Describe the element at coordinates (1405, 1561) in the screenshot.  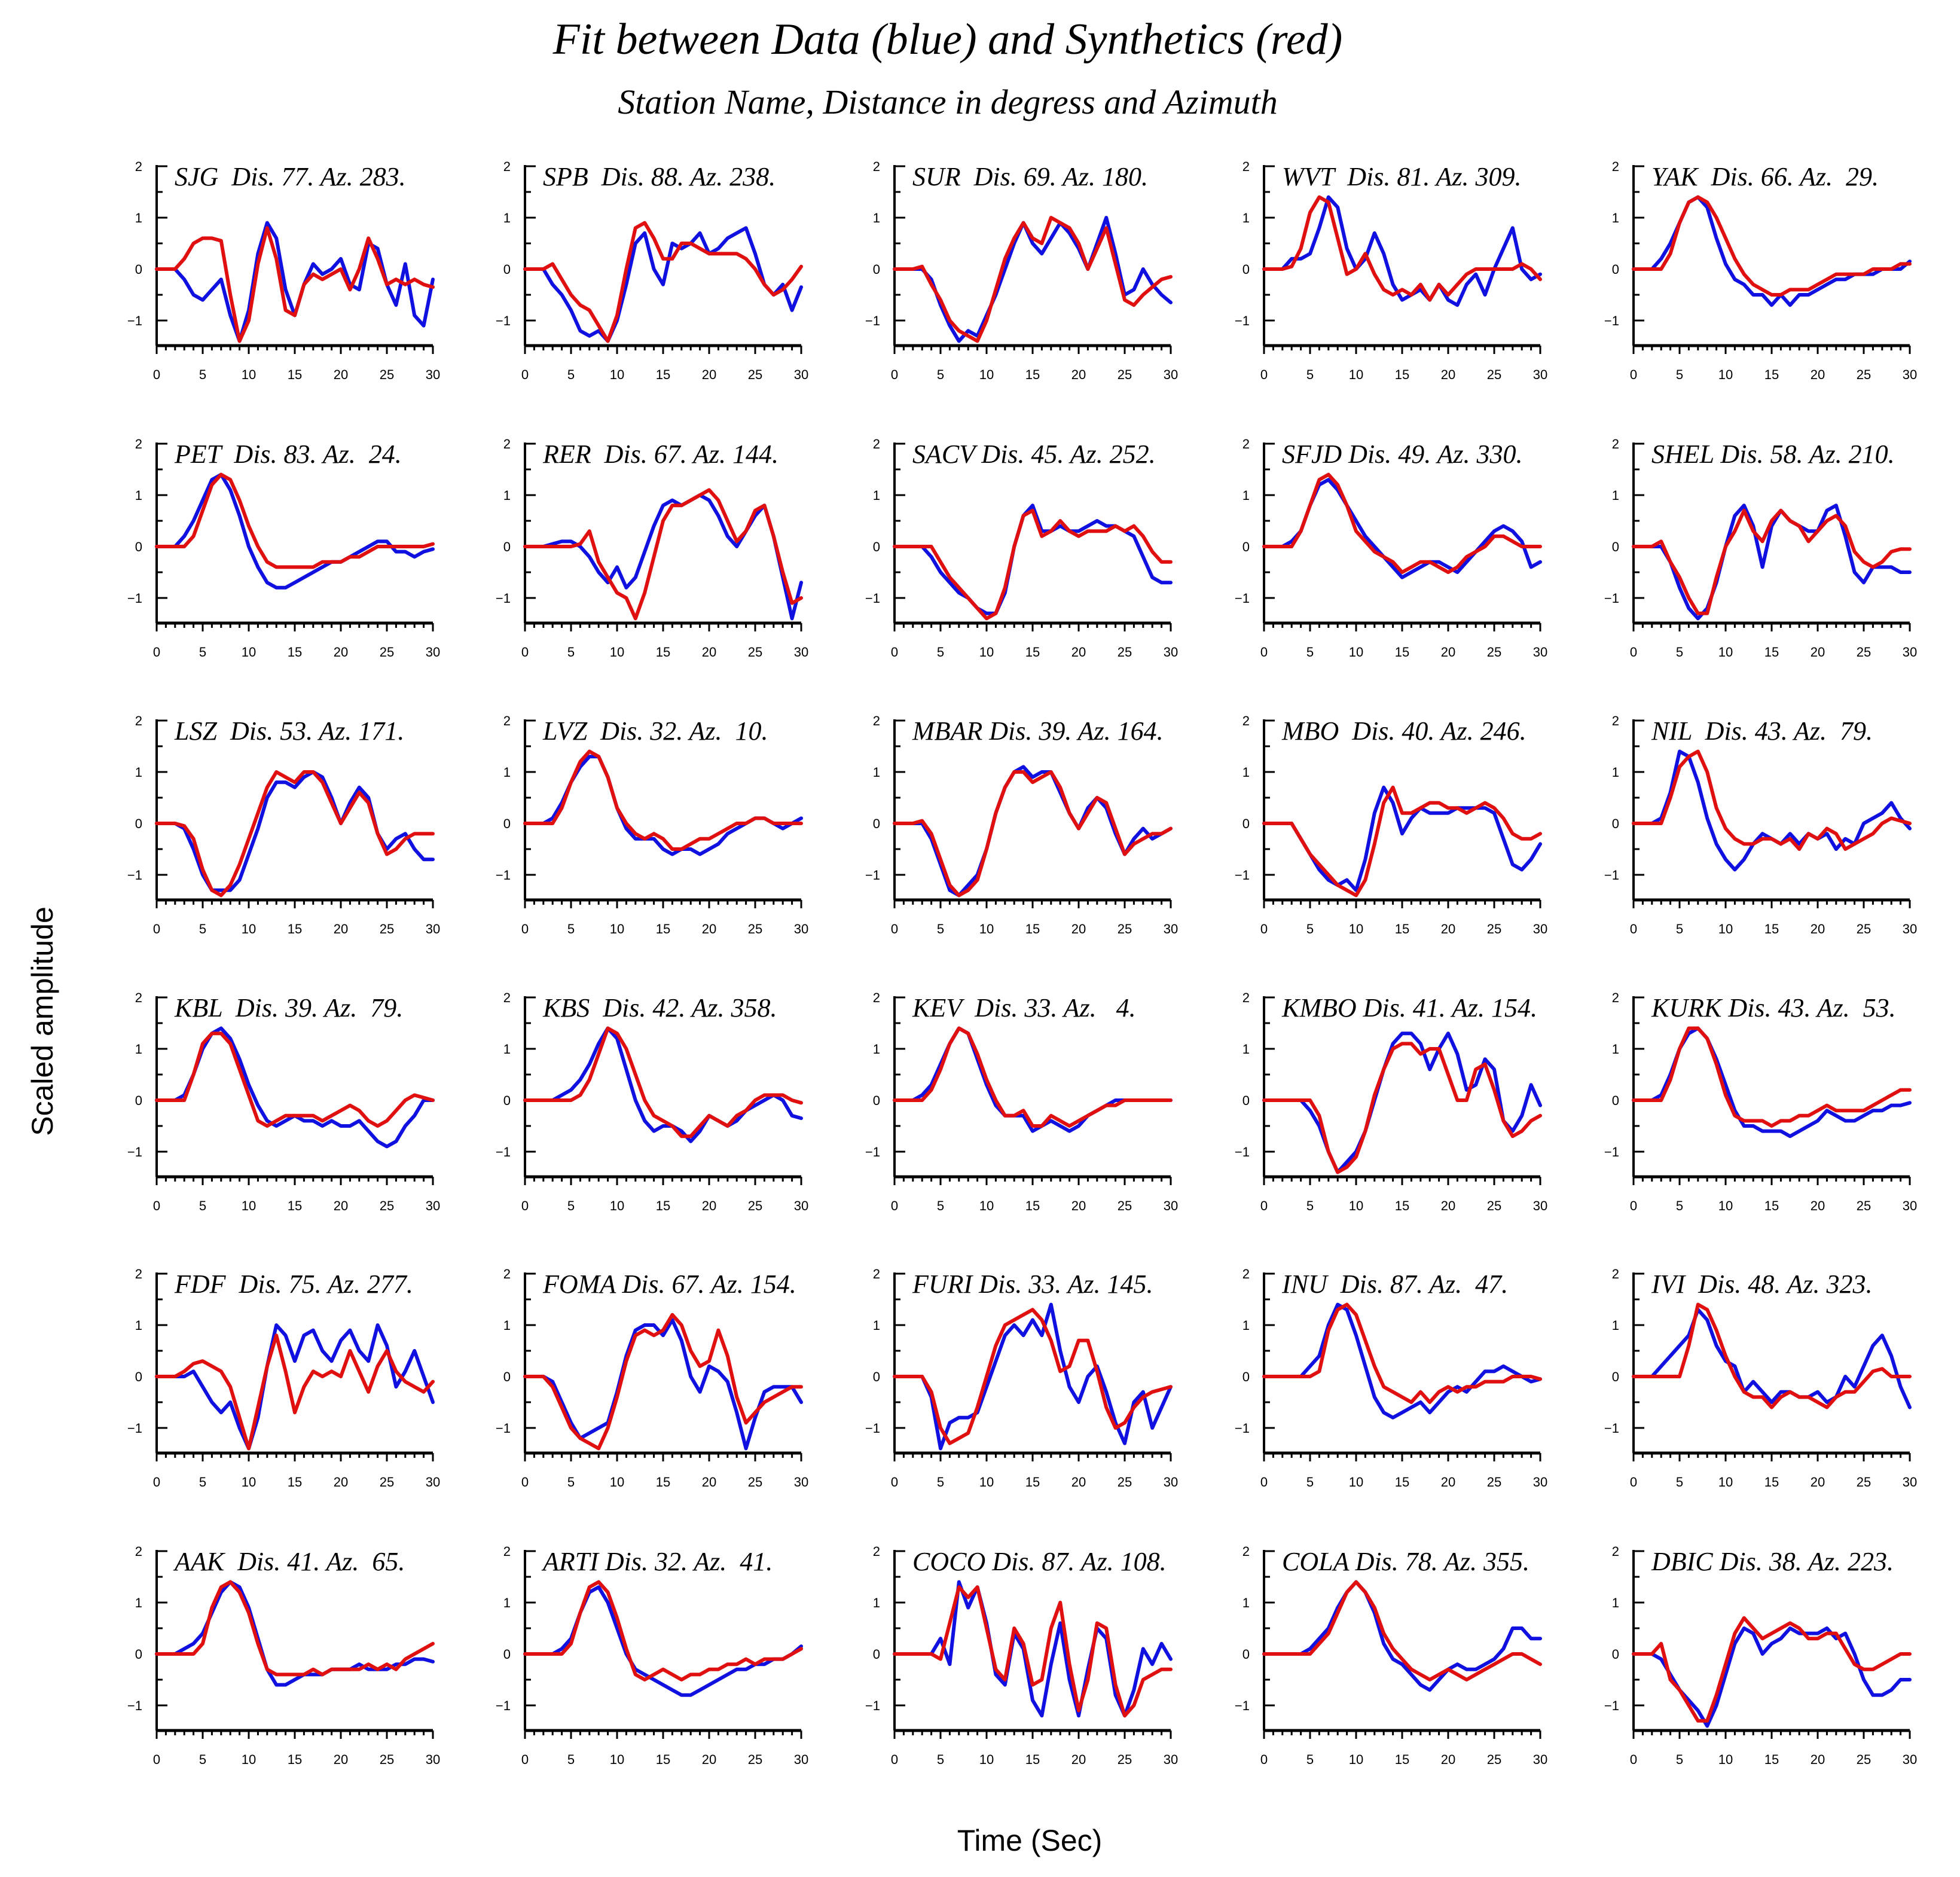
I see `panel-title: COLA Dis. 78. Az. 355.` at that location.